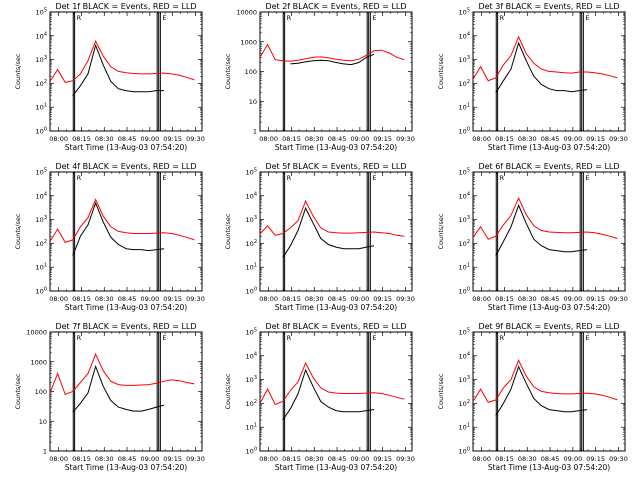 The width and height of the screenshot is (640, 480). Describe the element at coordinates (125, 6) in the screenshot. I see `chart-title: Det 1f BLACK = Events, RED = LLD` at that location.